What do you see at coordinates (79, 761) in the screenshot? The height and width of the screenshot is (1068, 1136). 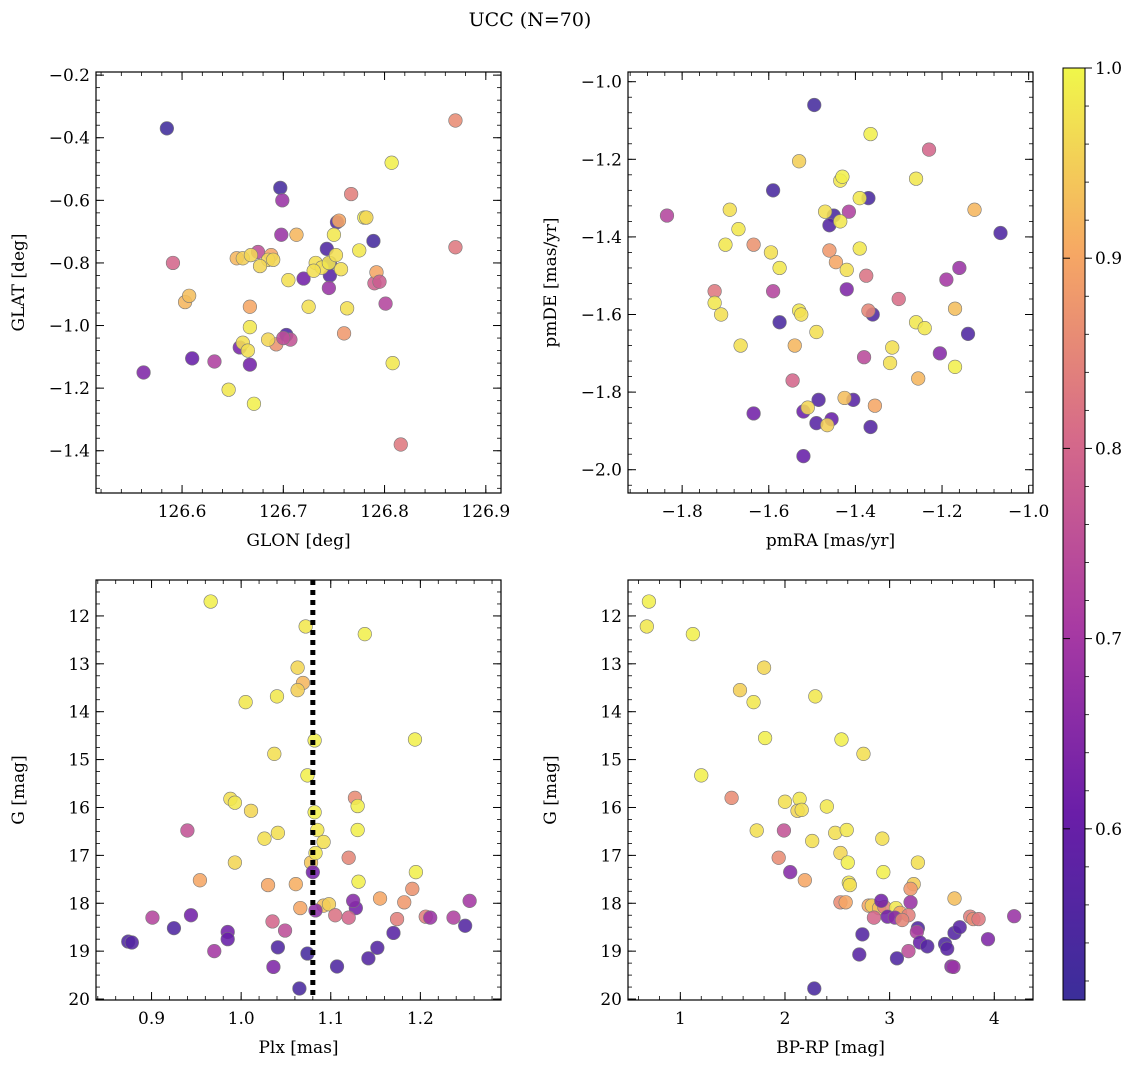 I see `y-tick-label: 15` at bounding box center [79, 761].